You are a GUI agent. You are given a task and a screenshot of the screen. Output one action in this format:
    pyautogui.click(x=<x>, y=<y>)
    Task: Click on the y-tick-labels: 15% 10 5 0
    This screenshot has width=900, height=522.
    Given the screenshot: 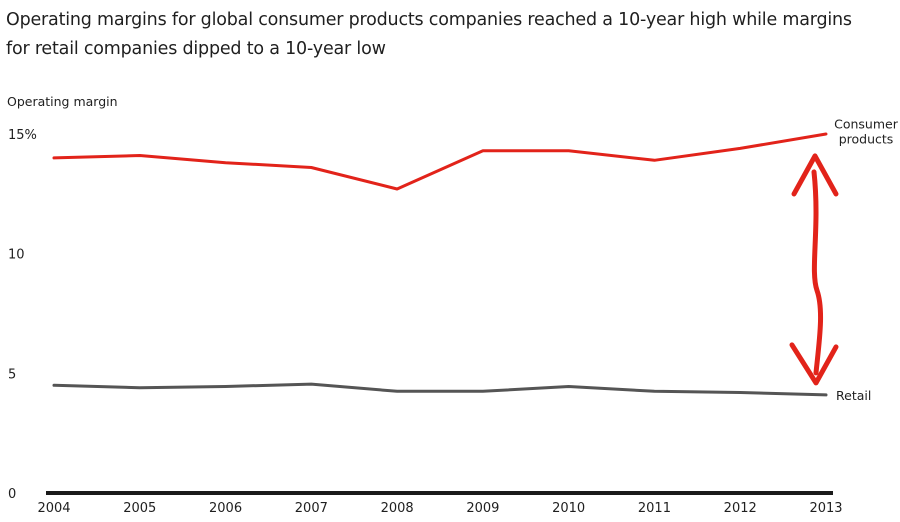 What is the action you would take?
    pyautogui.click(x=22, y=315)
    